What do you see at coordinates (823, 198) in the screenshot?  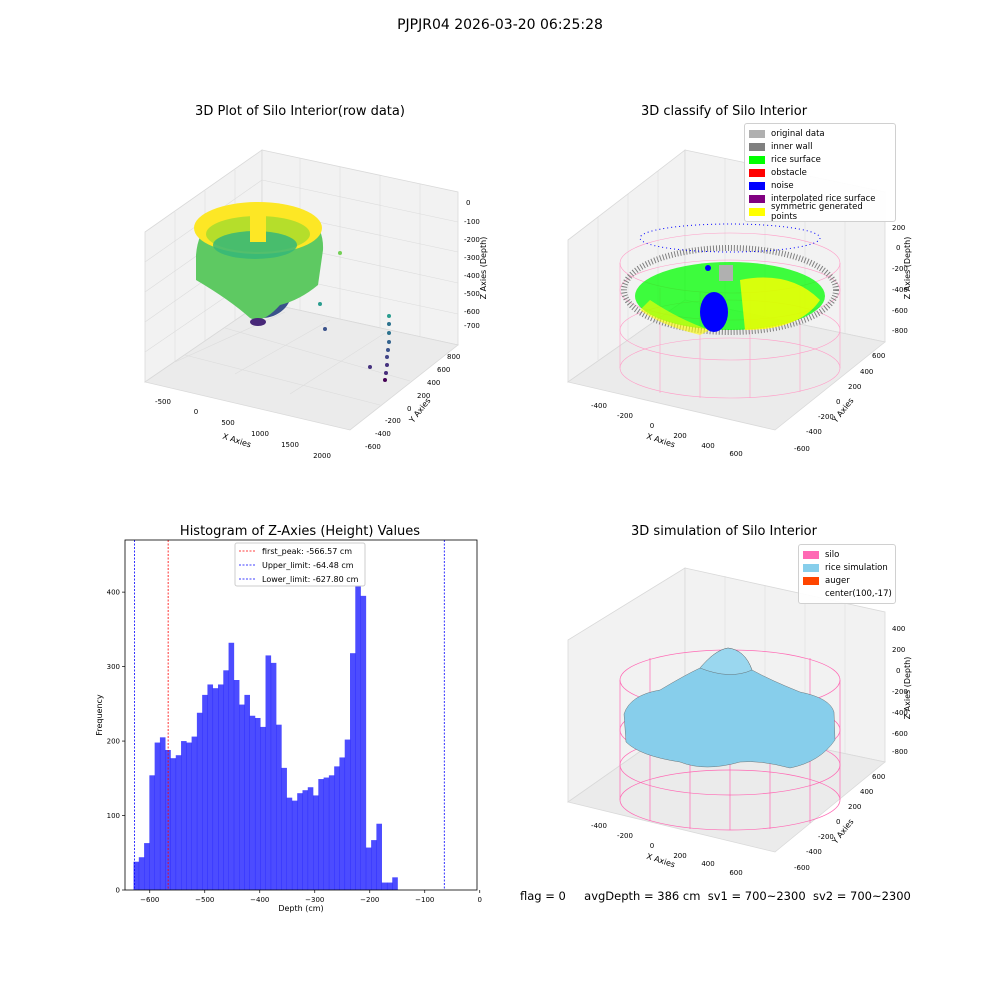 I see `legend-label: interpolated rice surface` at bounding box center [823, 198].